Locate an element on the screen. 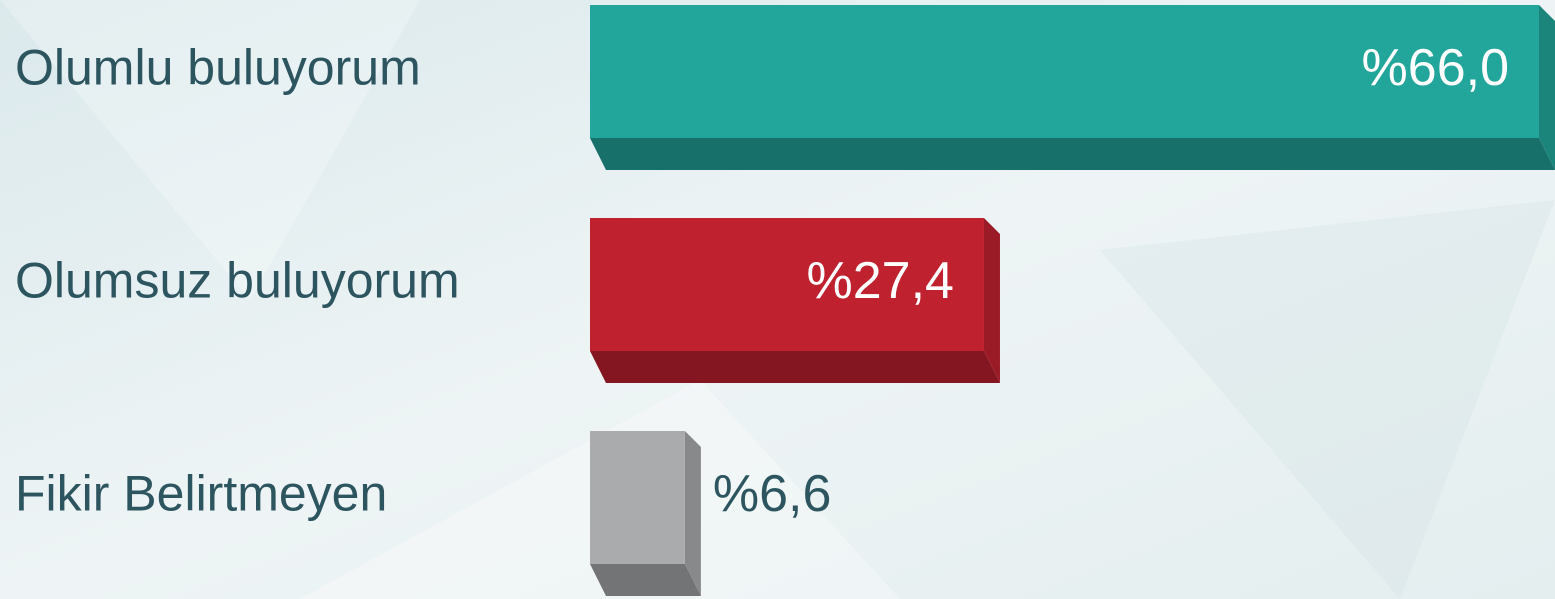  value-label: %27,4 is located at coordinates (880, 281).